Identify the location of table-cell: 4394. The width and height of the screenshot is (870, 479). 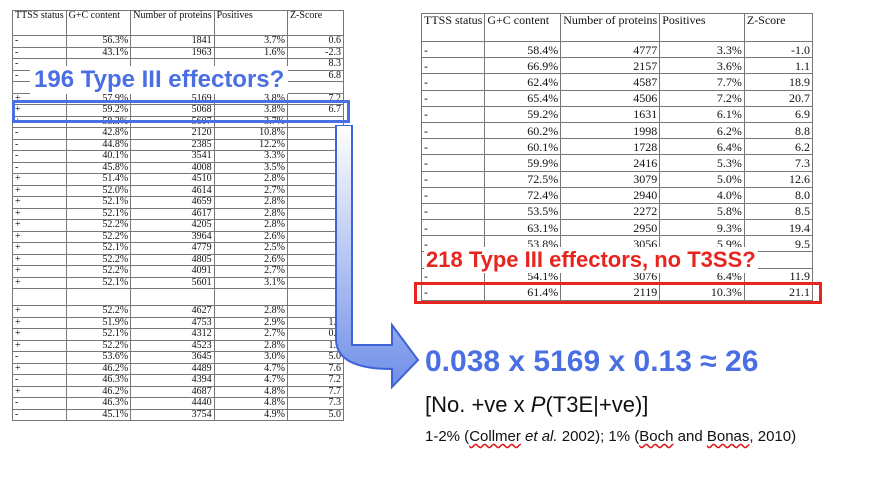
(172, 380).